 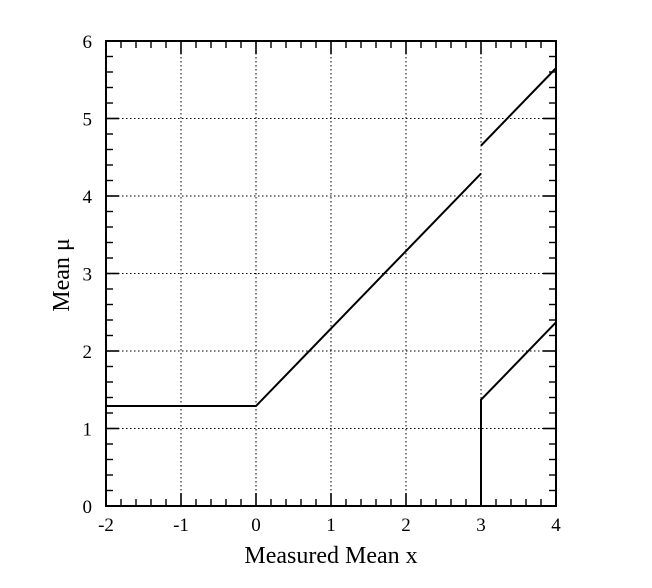 What do you see at coordinates (330, 556) in the screenshot?
I see `x-axis-title: Measured Mean x` at bounding box center [330, 556].